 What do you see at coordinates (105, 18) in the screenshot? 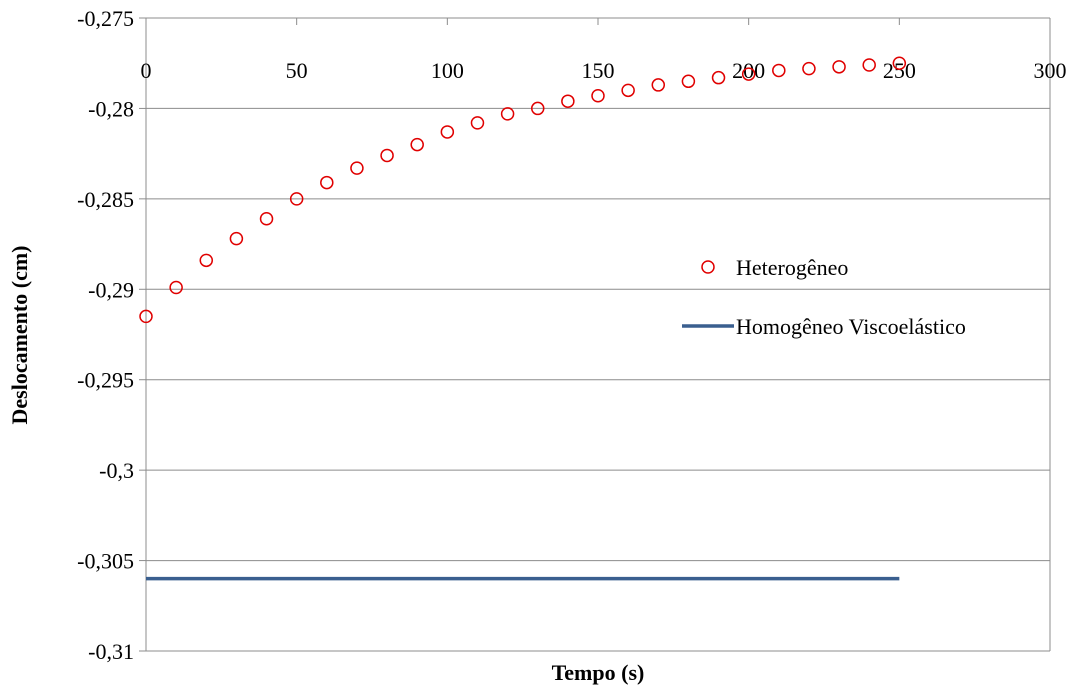
I see `y-tick-label: -0,275` at bounding box center [105, 18].